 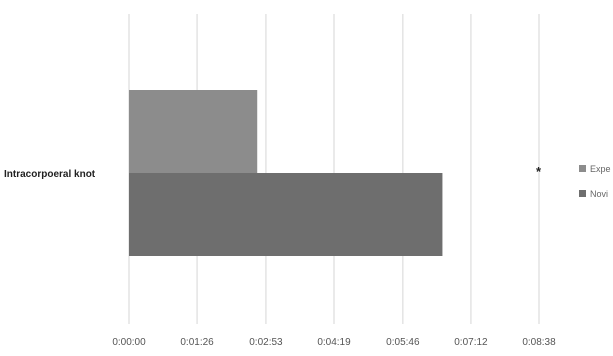 I want to click on bar-novi, so click(x=286, y=214).